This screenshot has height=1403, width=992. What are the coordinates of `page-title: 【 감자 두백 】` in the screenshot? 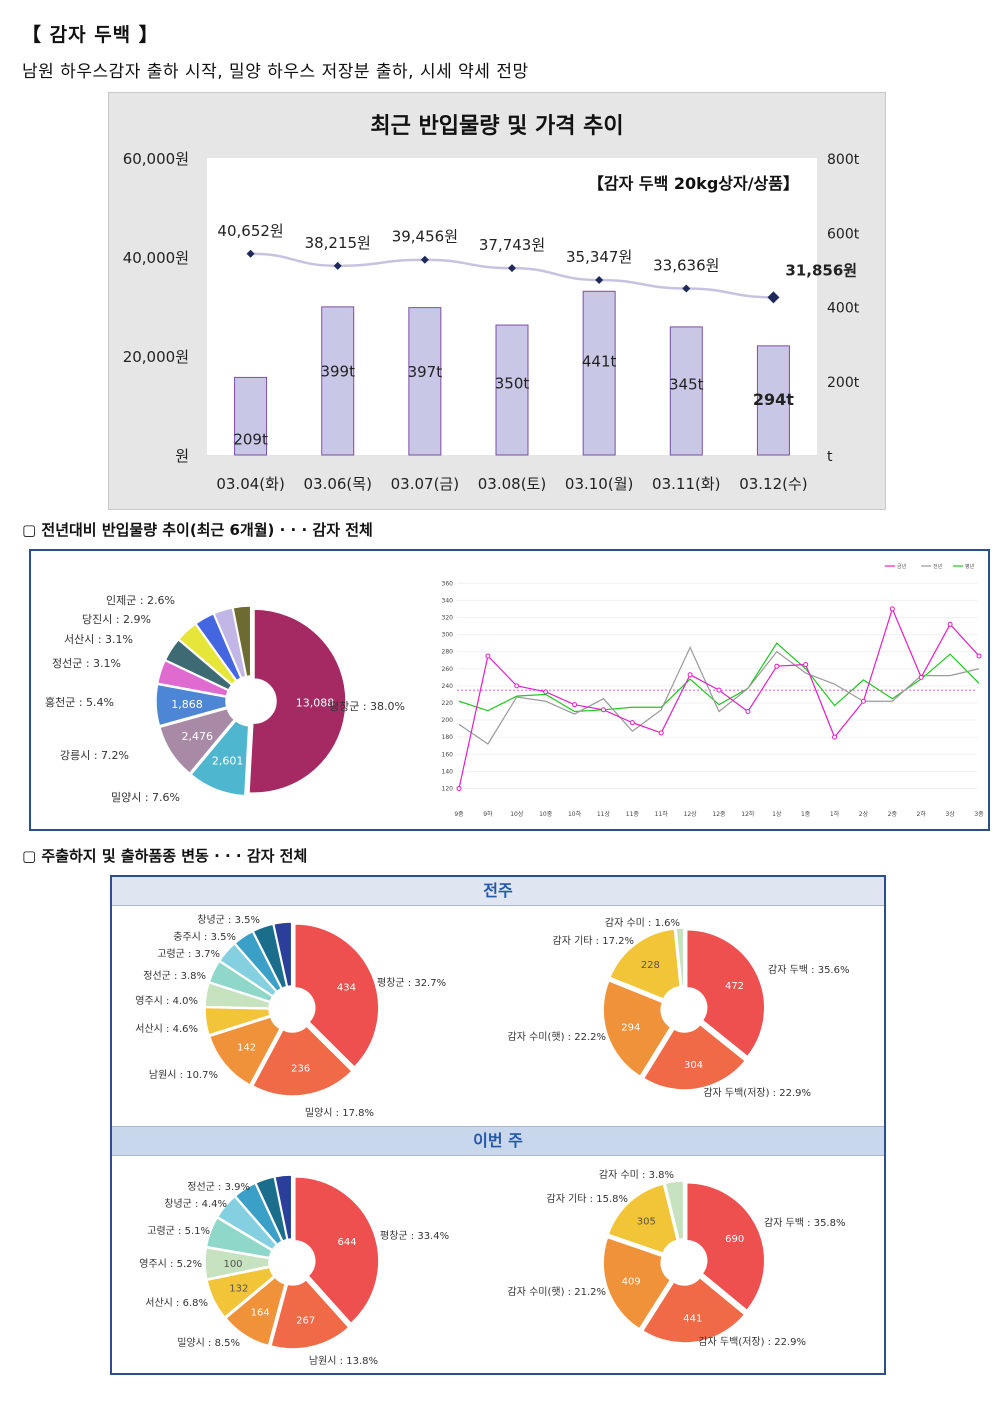 It's located at (90, 35).